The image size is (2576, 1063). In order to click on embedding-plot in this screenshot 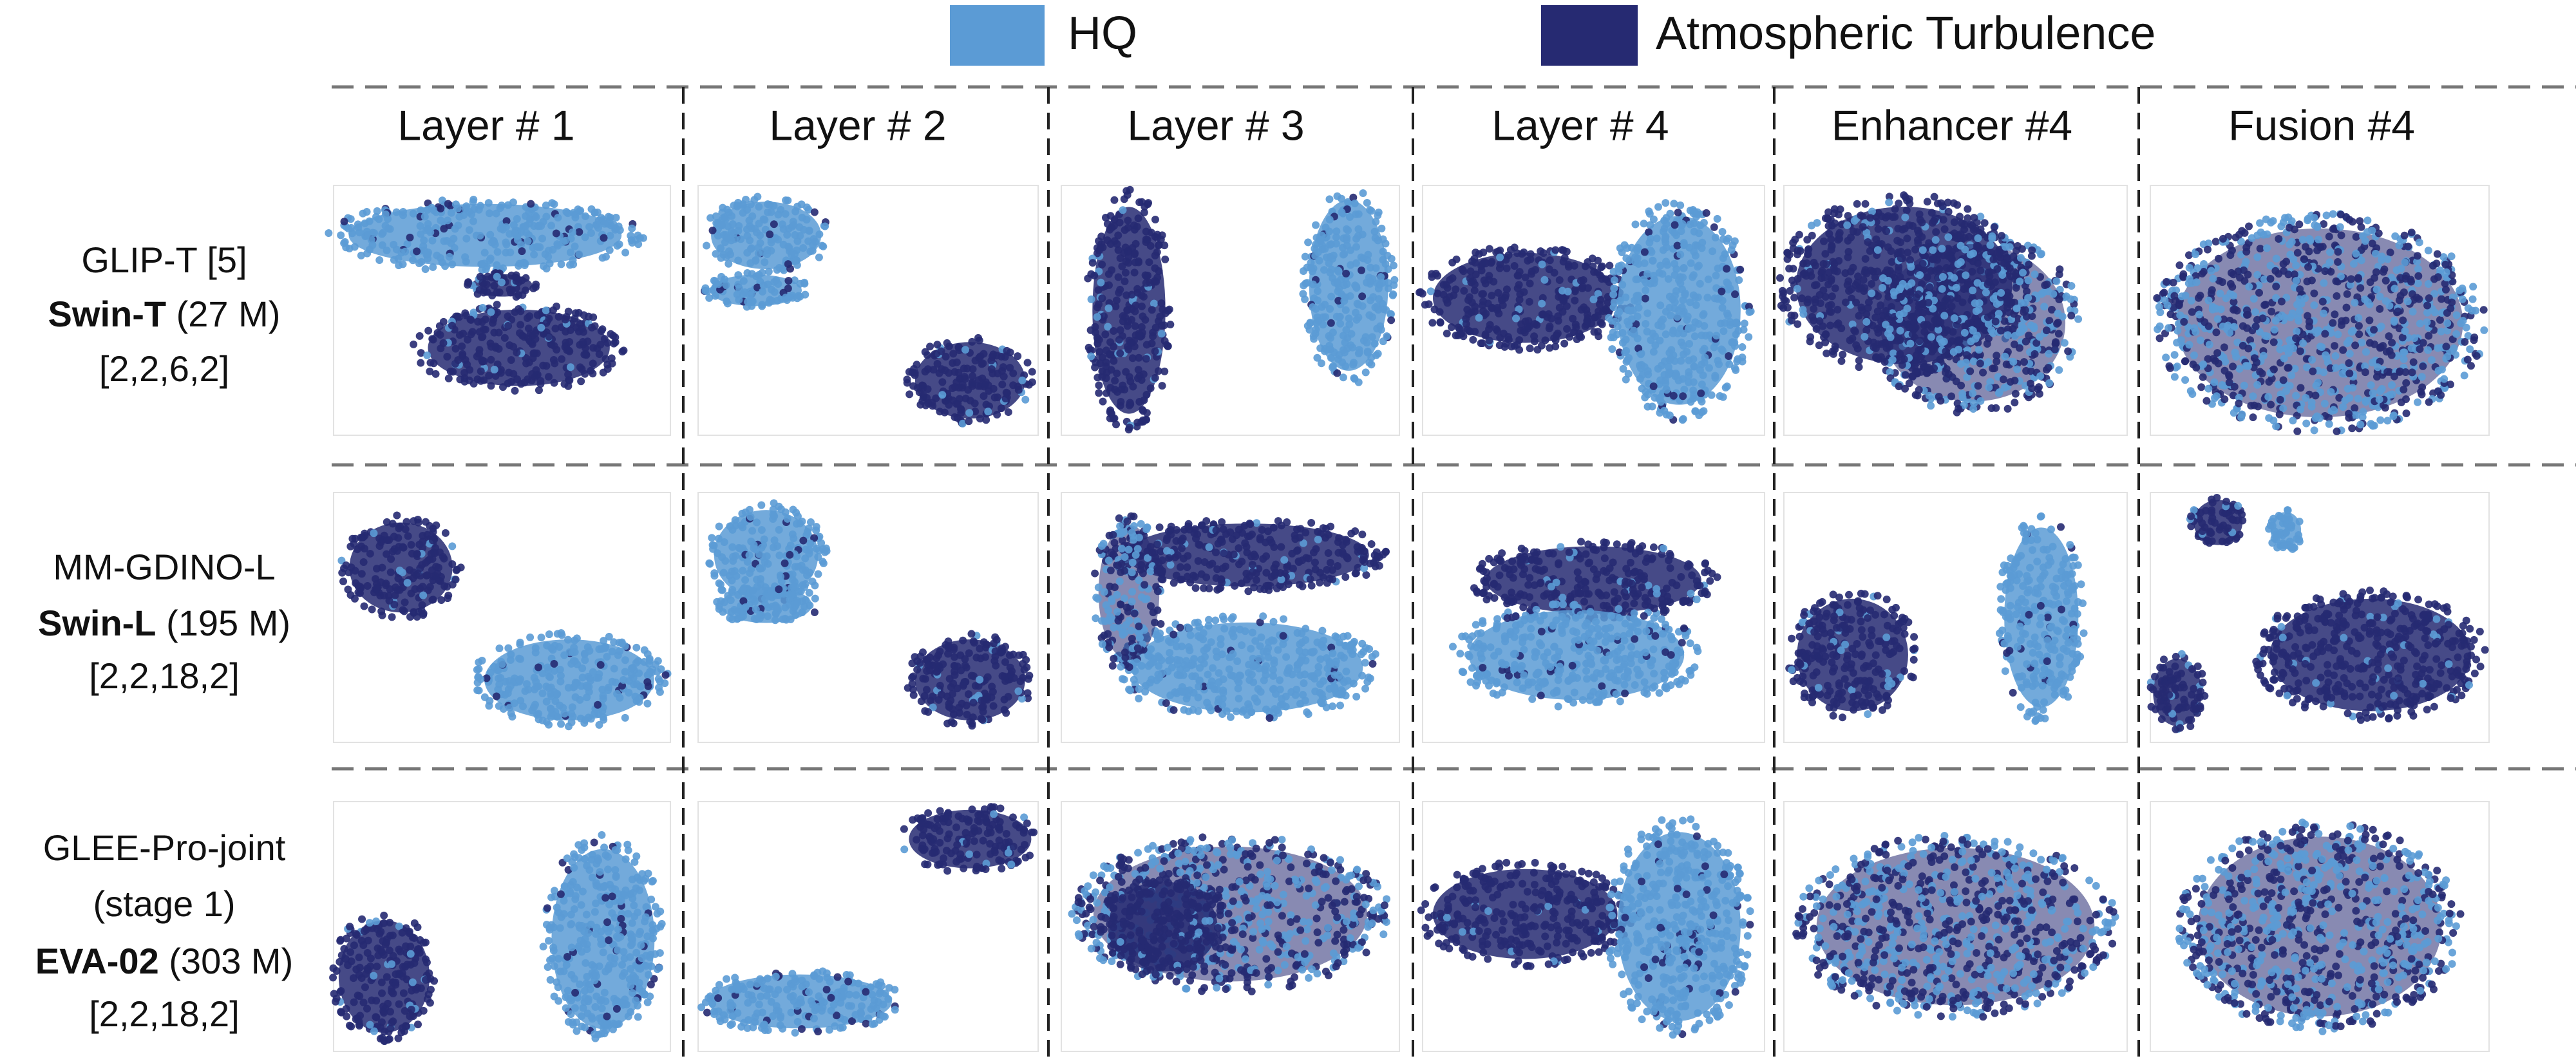, I will do `click(1591, 310)`.